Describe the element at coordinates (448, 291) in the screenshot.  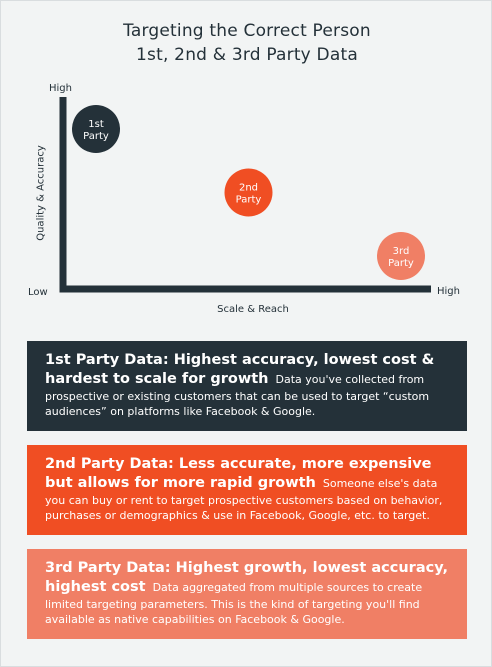
I see `x-axis-high-label: High` at that location.